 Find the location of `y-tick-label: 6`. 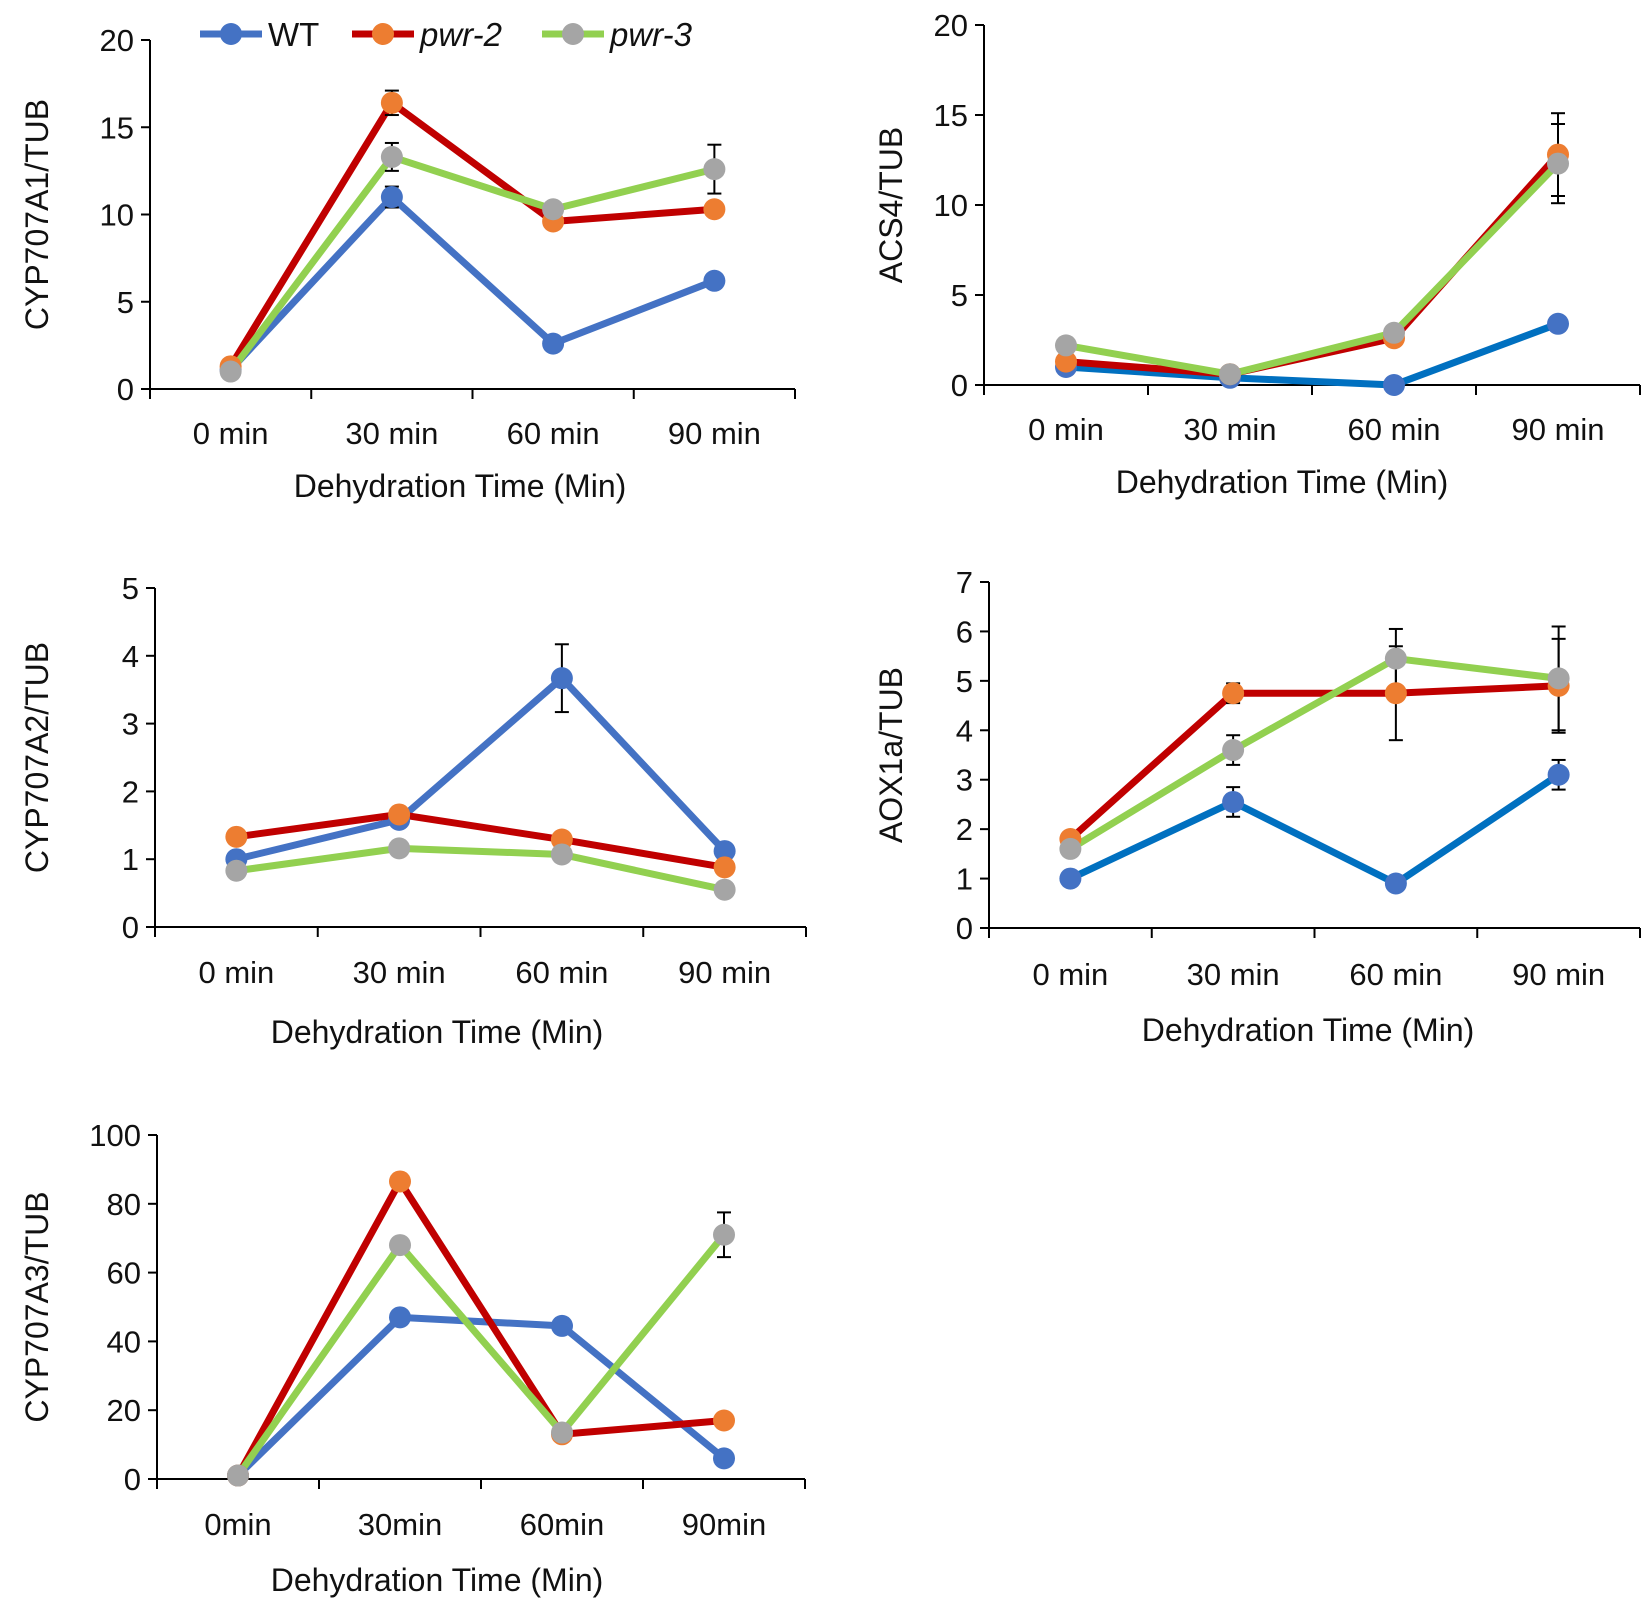

y-tick-label: 6 is located at coordinates (964, 631).